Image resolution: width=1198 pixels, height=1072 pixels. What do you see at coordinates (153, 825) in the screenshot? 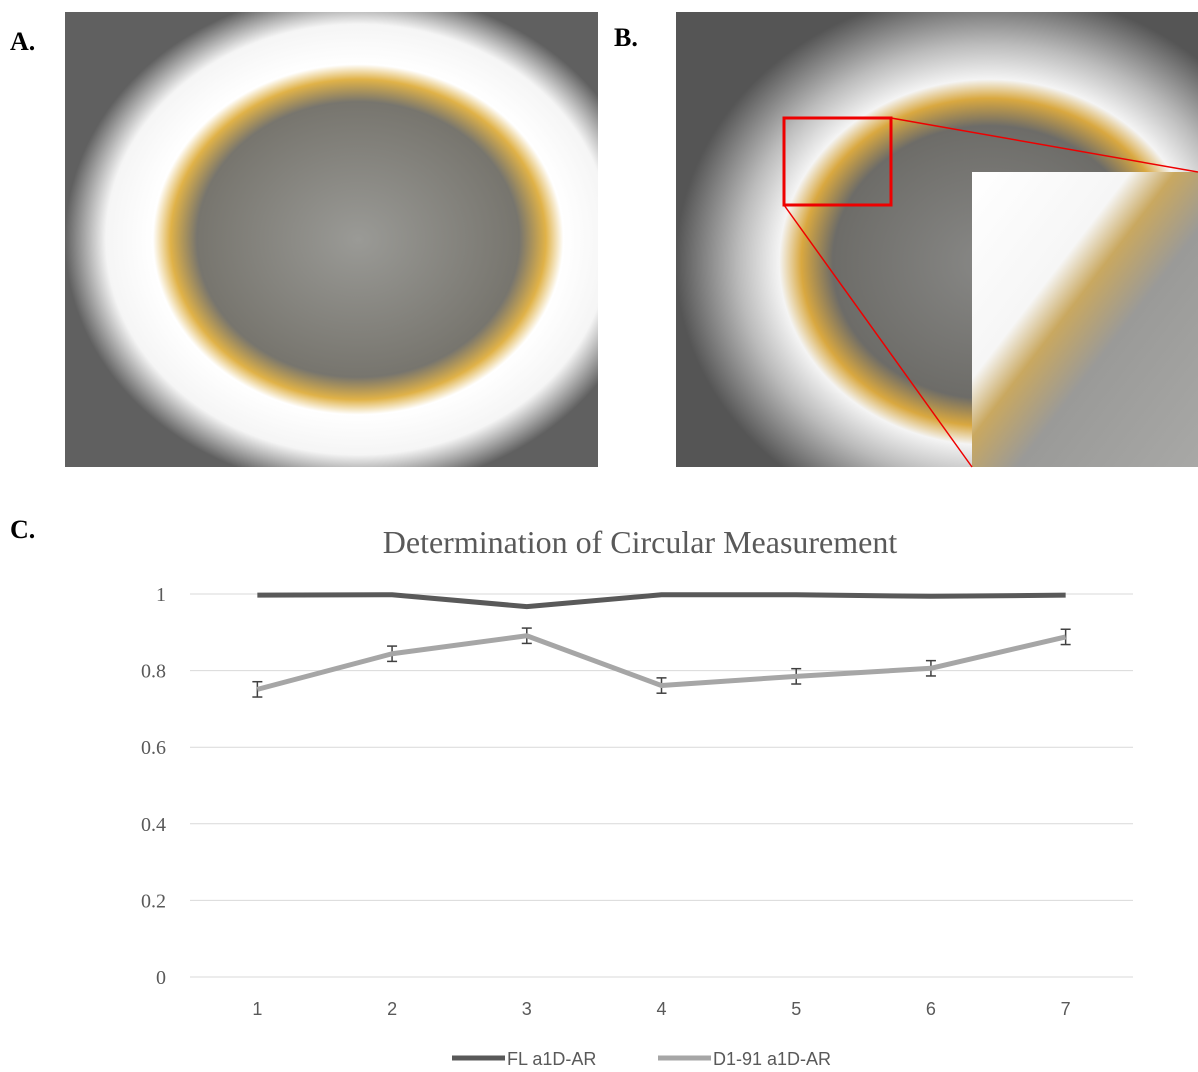
I see `y-tick-label: 0.4` at bounding box center [153, 825].